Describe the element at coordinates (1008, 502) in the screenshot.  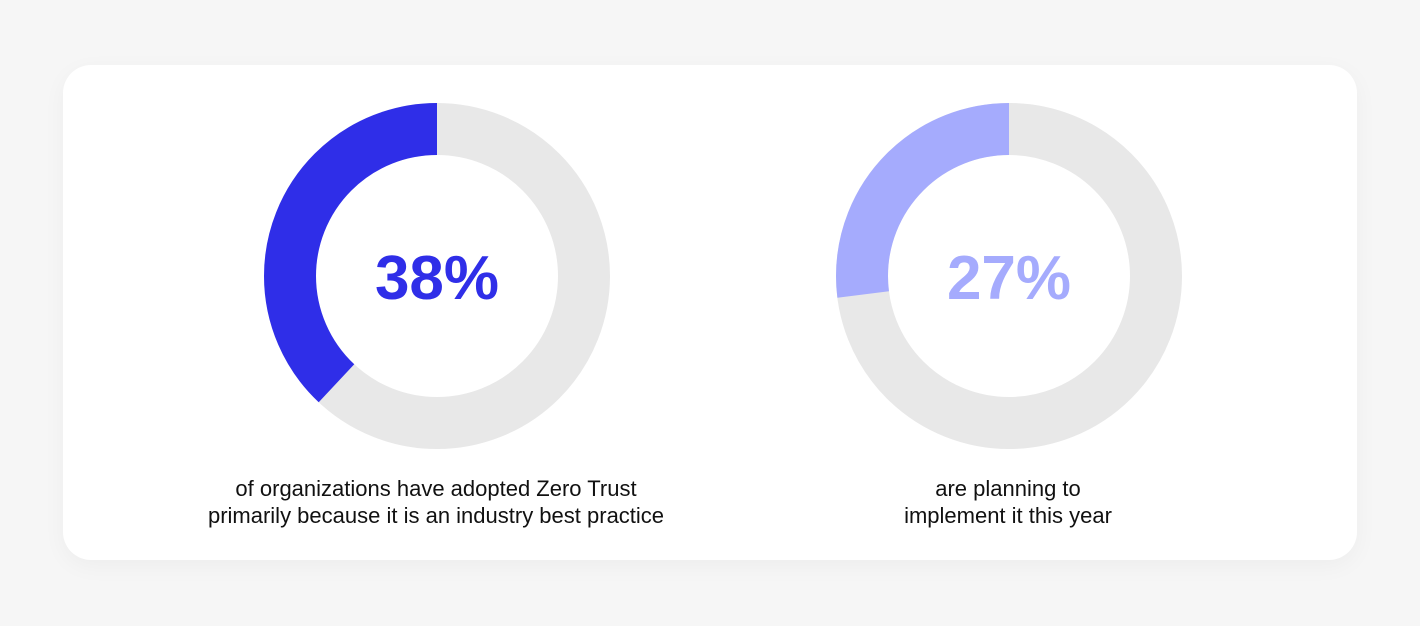
I see `stat-caption: are planning to implement it this year` at that location.